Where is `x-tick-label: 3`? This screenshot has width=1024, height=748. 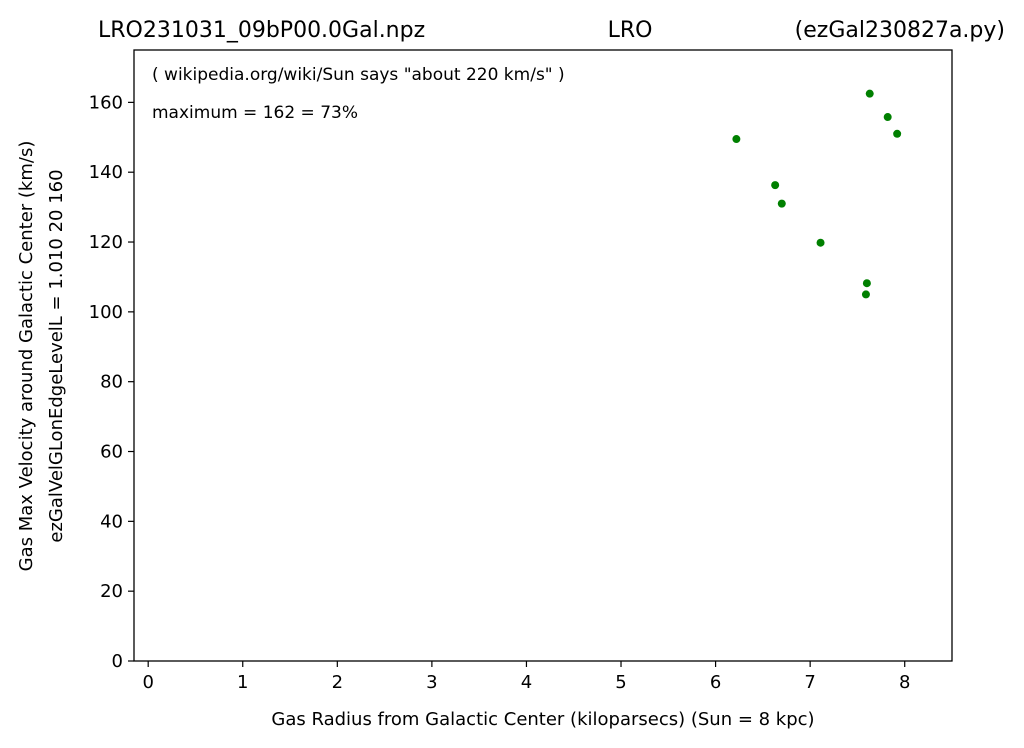
x-tick-label: 3 is located at coordinates (431, 682).